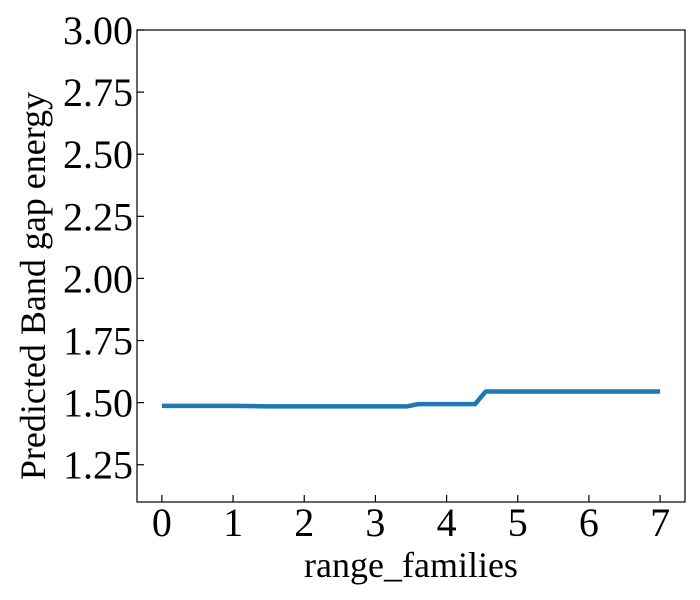 Image resolution: width=700 pixels, height=600 pixels. What do you see at coordinates (375, 522) in the screenshot?
I see `x-tick-label: 3` at bounding box center [375, 522].